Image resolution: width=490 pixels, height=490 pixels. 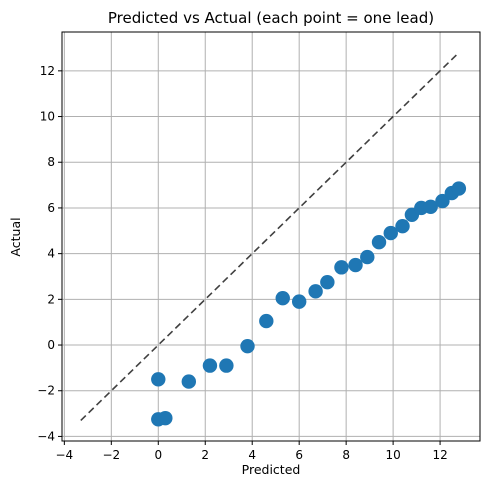 I want to click on x-tick-label: 6, so click(x=299, y=455).